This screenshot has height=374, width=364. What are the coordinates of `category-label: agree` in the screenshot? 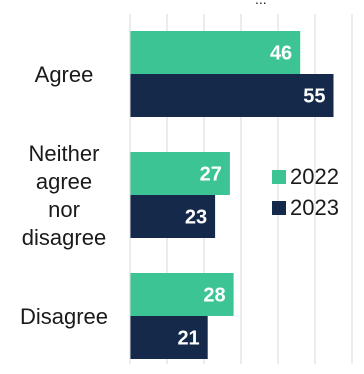 It's located at (64, 181).